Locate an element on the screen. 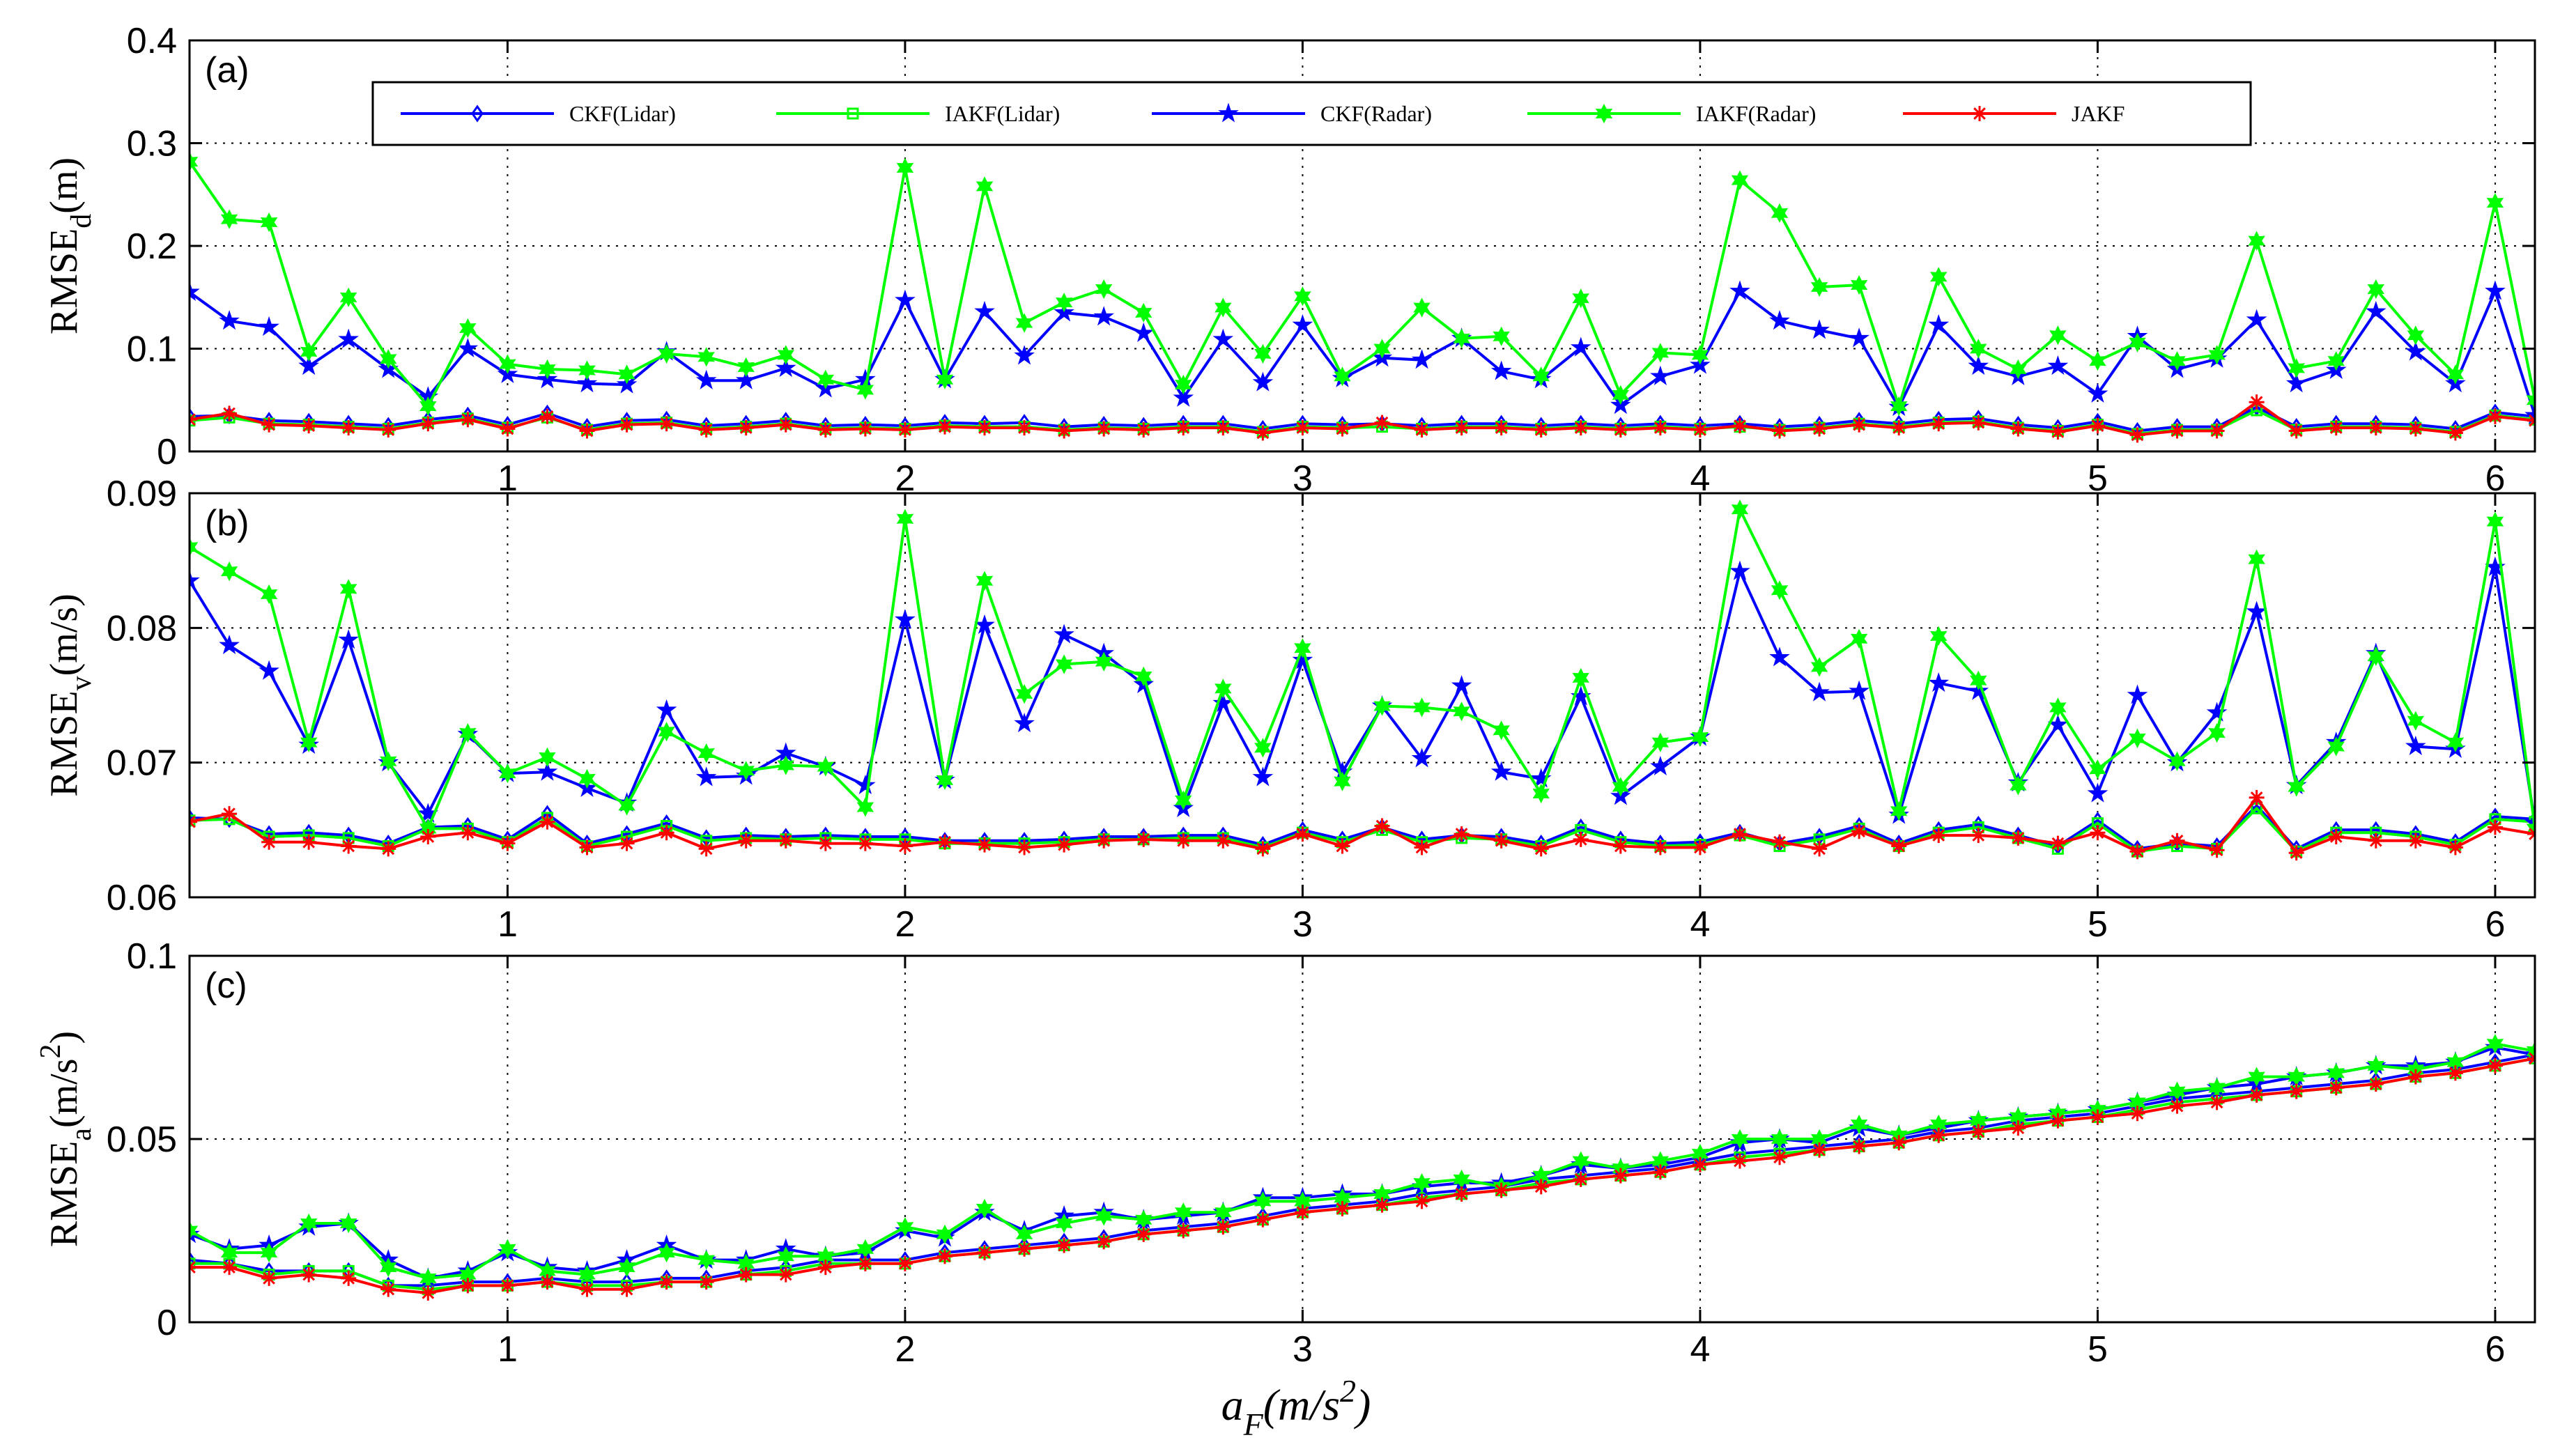 The width and height of the screenshot is (2560, 1456). panel-label: (b) is located at coordinates (227, 523).